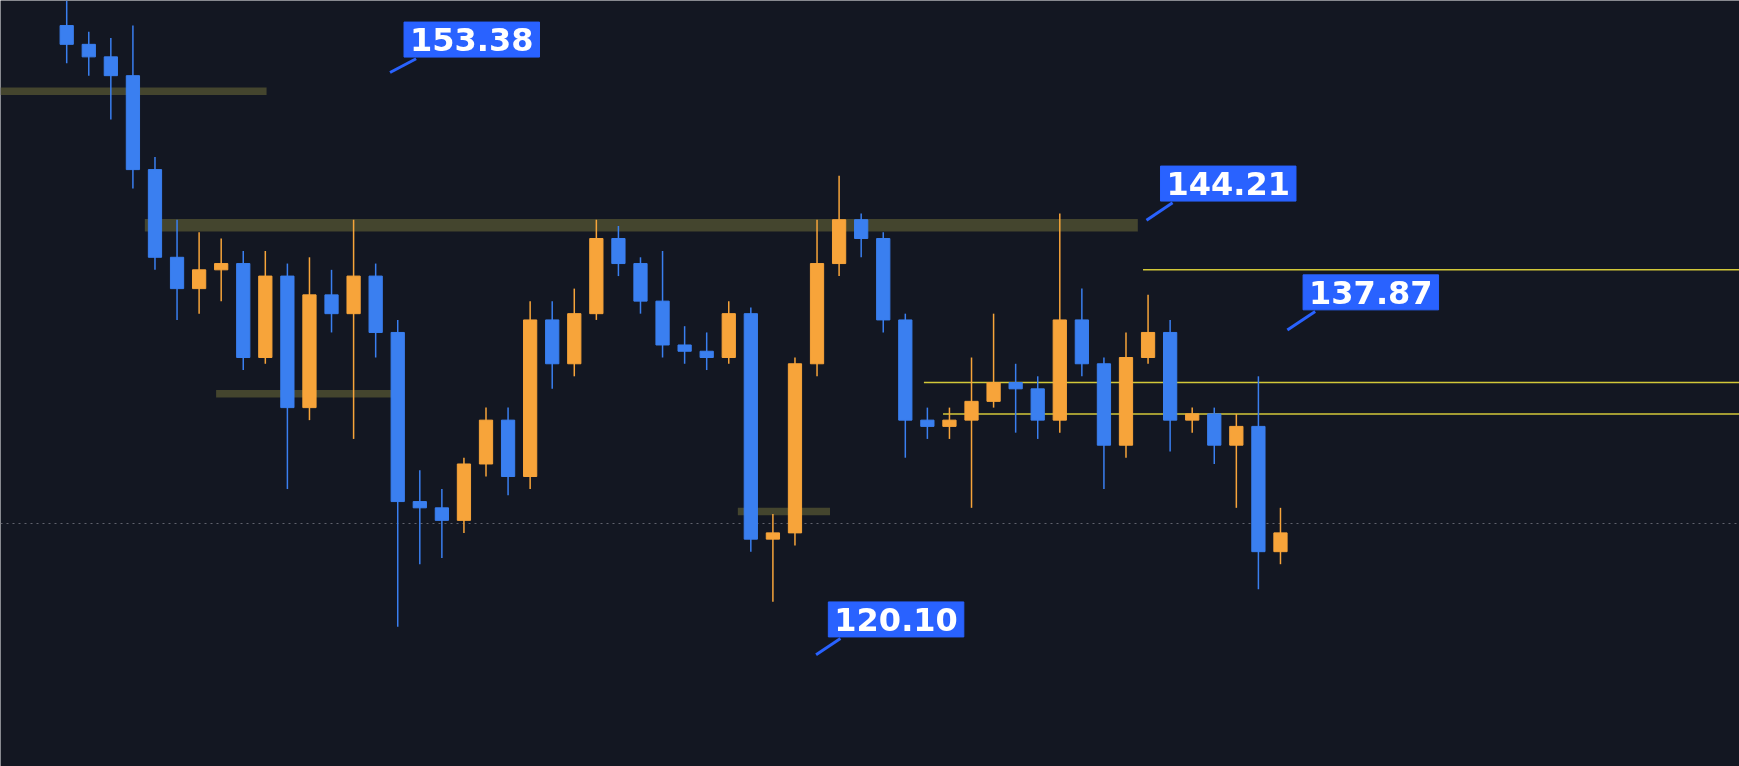 Image resolution: width=1739 pixels, height=766 pixels. What do you see at coordinates (472, 40) in the screenshot?
I see `annotation: 153.38` at bounding box center [472, 40].